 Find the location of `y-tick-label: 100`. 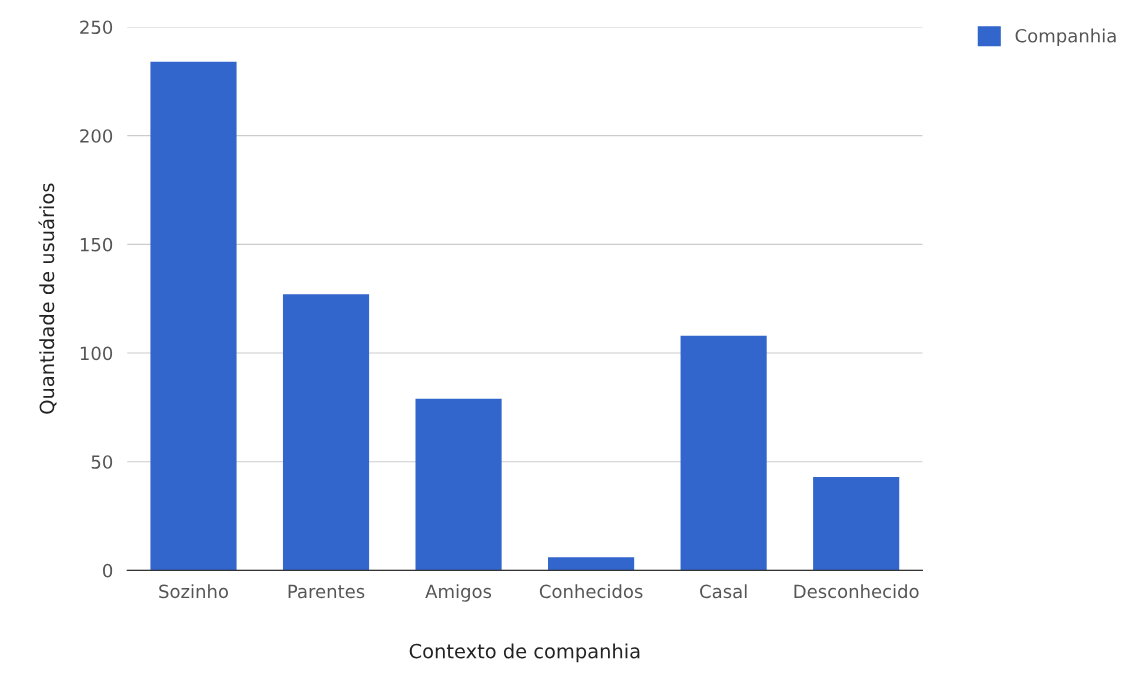

y-tick-label: 100 is located at coordinates (96, 353).